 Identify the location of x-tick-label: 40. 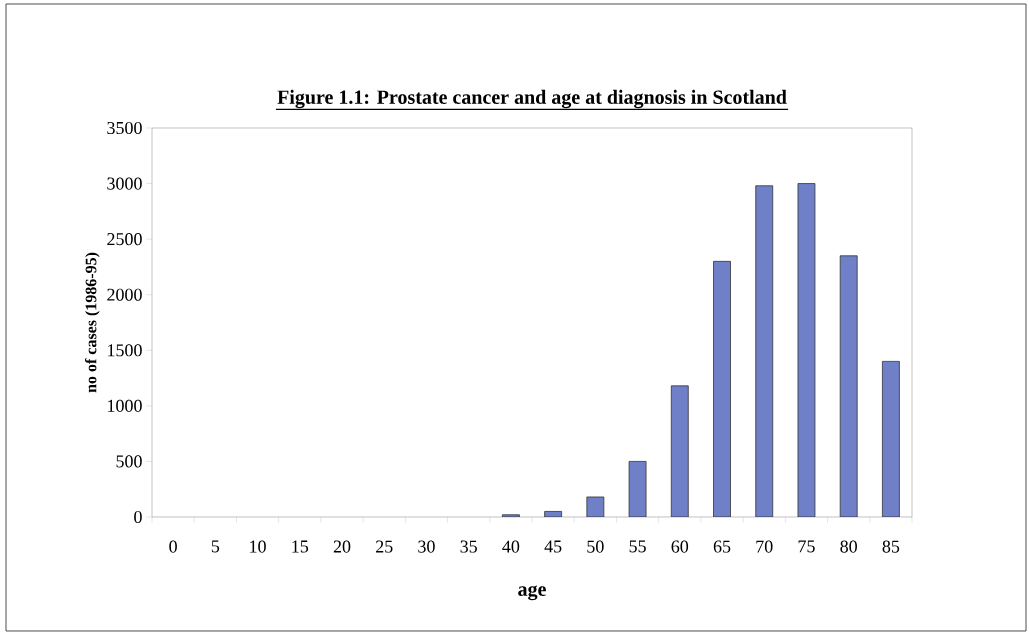
(511, 546).